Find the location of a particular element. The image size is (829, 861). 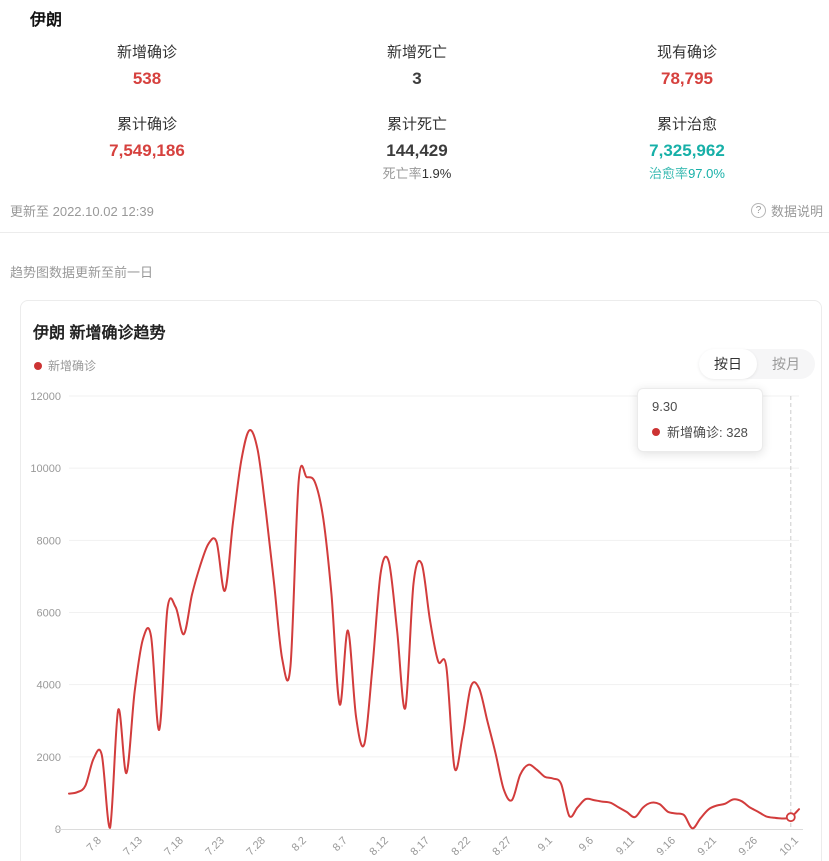

x-axis-label: 8.12 is located at coordinates (379, 847).